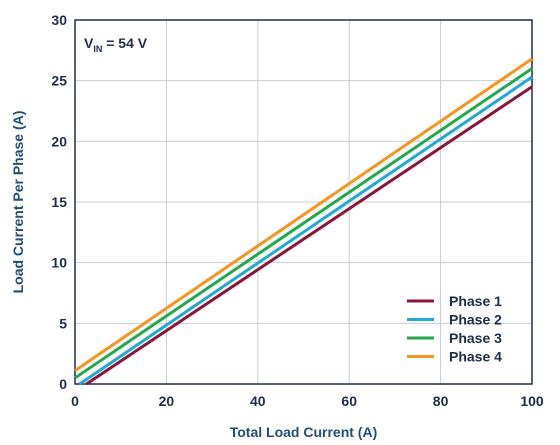 The width and height of the screenshot is (560, 445). I want to click on annotation-main: V, so click(89, 43).